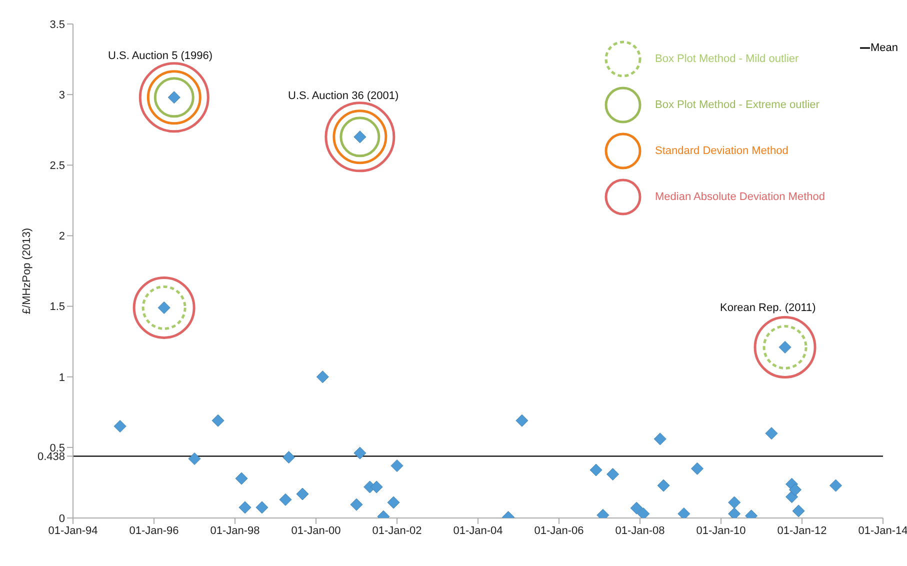  Describe the element at coordinates (26, 271) in the screenshot. I see `y-axis-title: £/MHzPop (2013)` at that location.